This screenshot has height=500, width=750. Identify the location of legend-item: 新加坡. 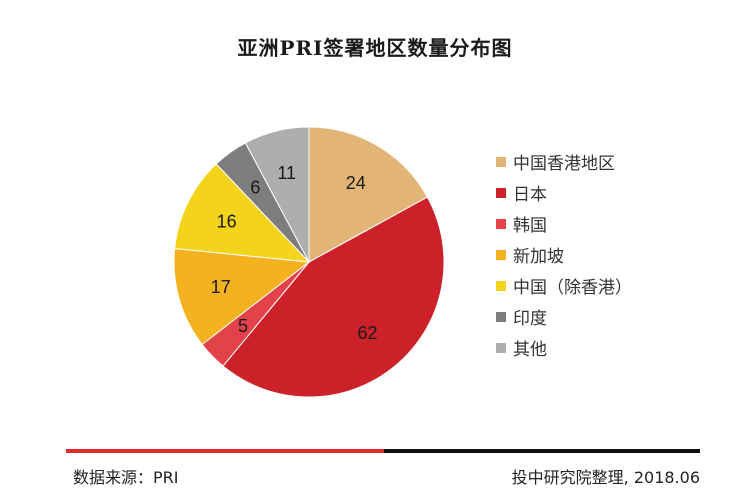
(564, 254).